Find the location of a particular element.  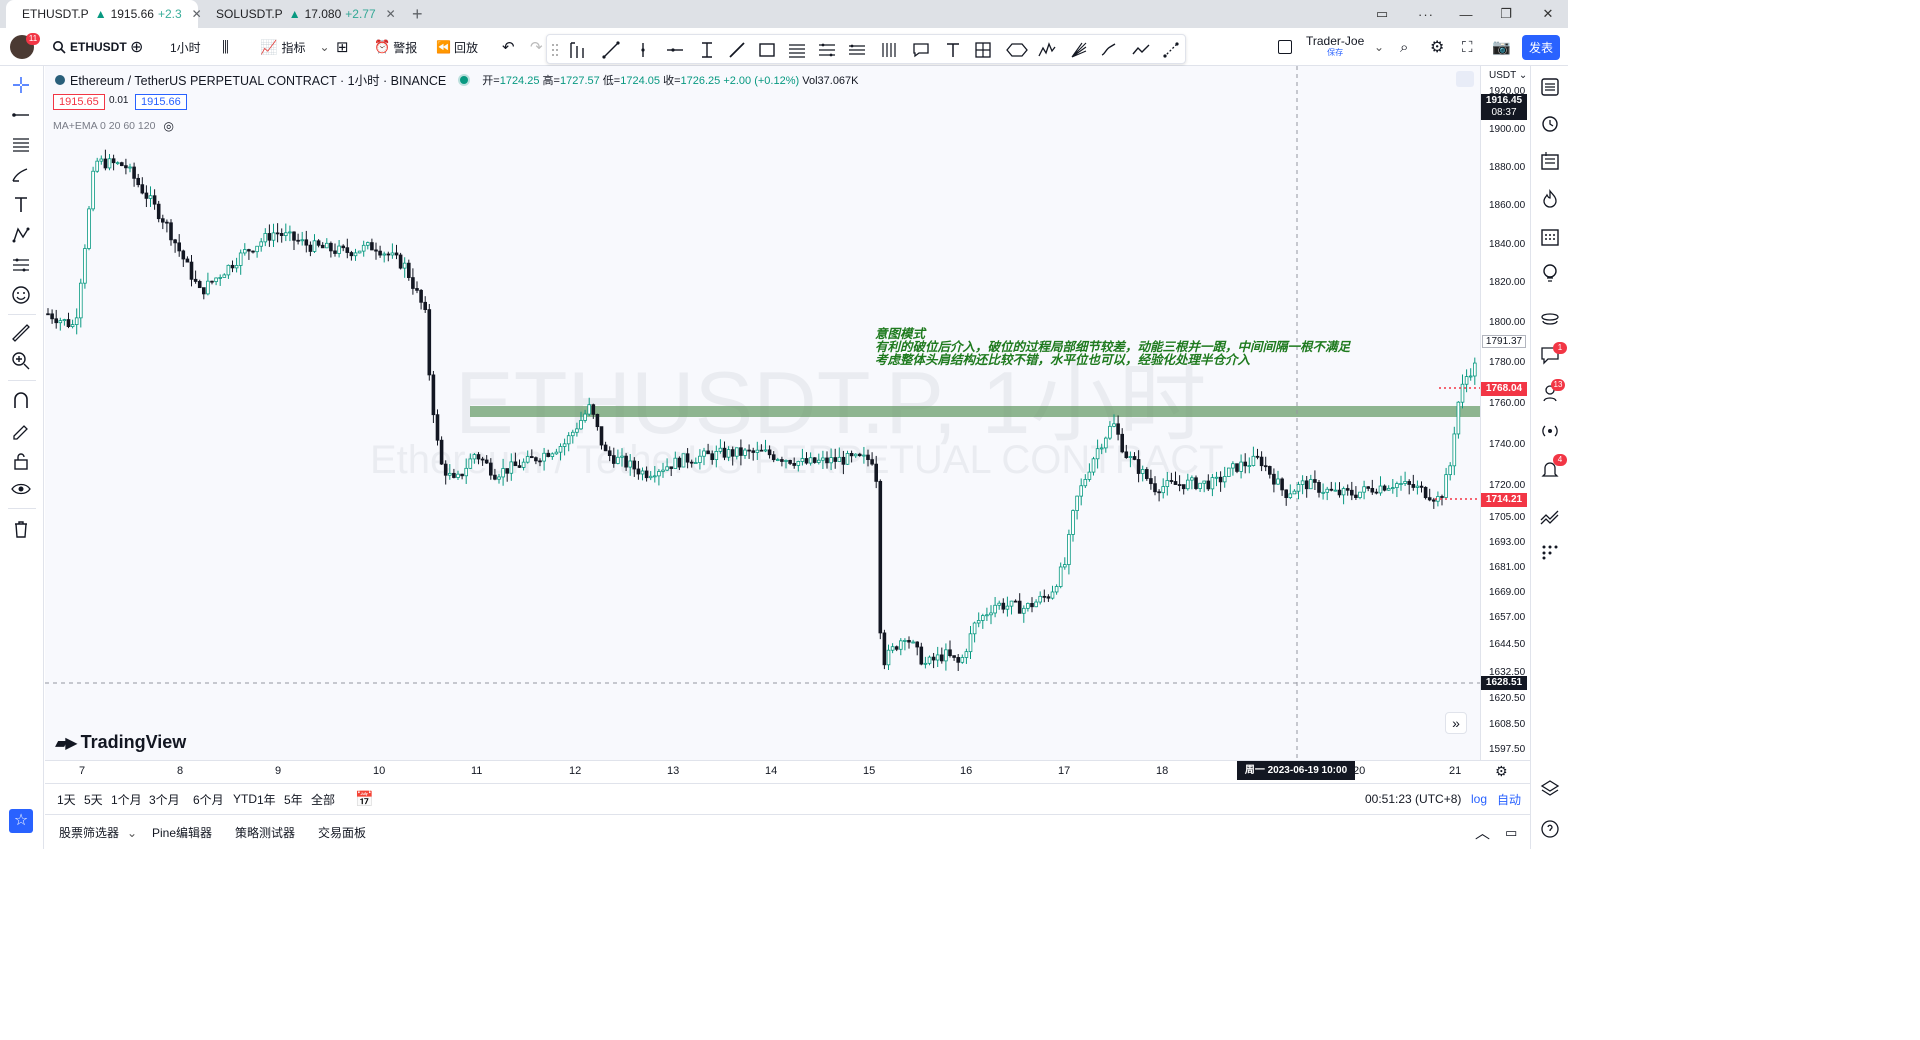

range-button: 1个月 is located at coordinates (126, 799).